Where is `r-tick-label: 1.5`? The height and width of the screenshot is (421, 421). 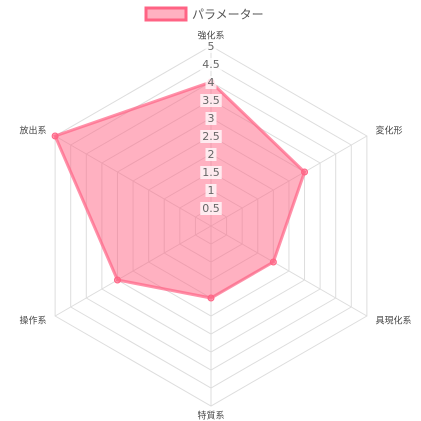 r-tick-label: 1.5 is located at coordinates (211, 172).